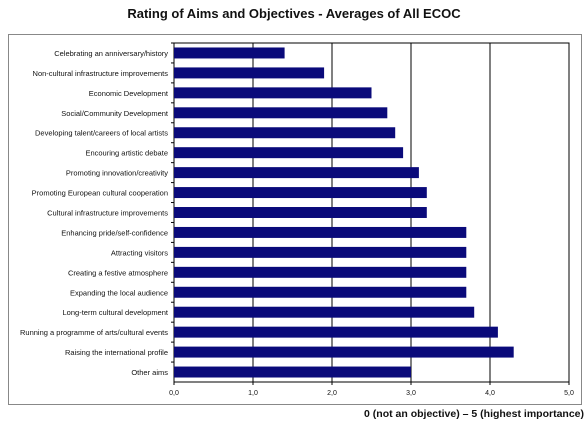  Describe the element at coordinates (119, 292) in the screenshot. I see `category-label: Expanding the local audience` at that location.